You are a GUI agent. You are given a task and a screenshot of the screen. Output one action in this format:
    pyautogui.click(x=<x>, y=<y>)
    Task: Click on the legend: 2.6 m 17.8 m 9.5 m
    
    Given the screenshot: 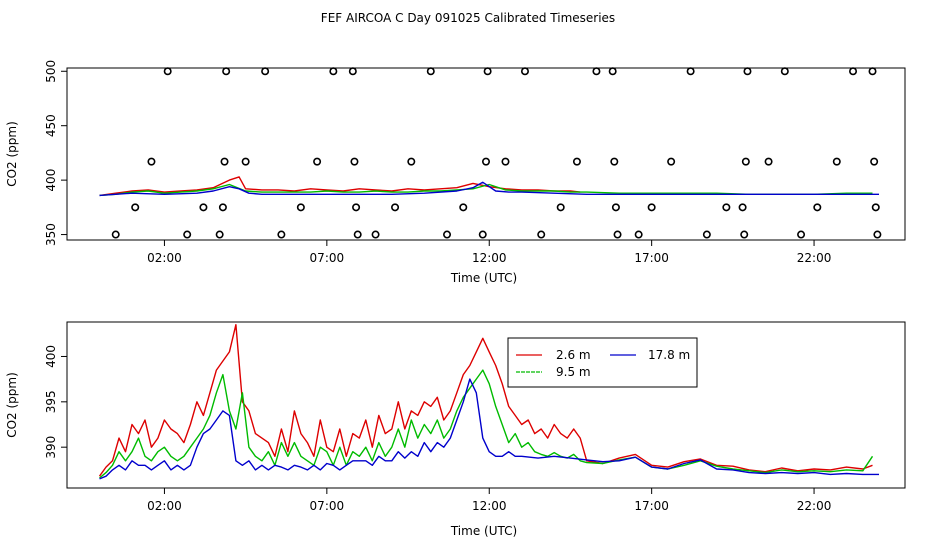 What is the action you would take?
    pyautogui.click(x=602, y=362)
    